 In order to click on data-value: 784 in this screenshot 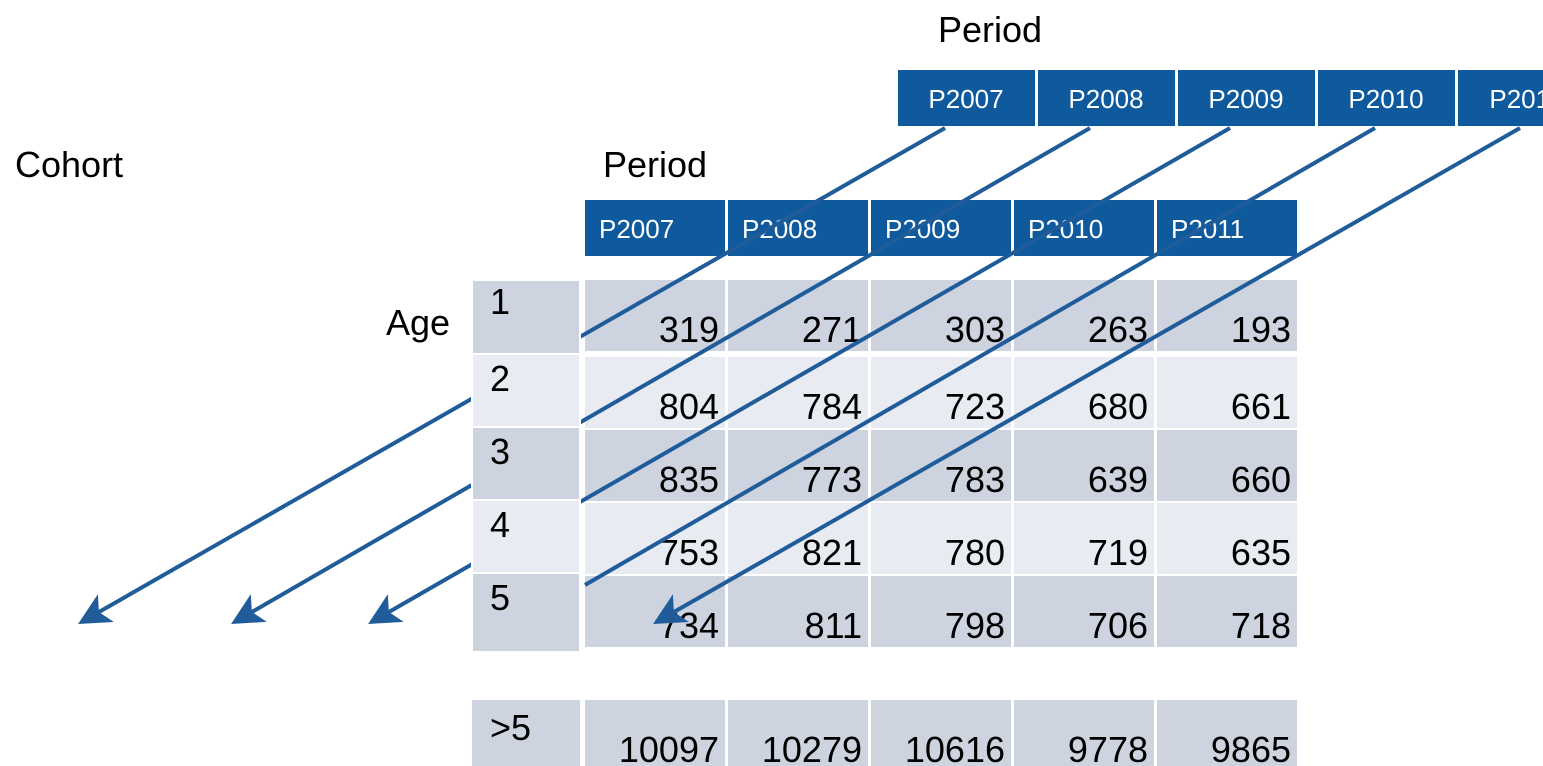, I will do `click(832, 406)`.